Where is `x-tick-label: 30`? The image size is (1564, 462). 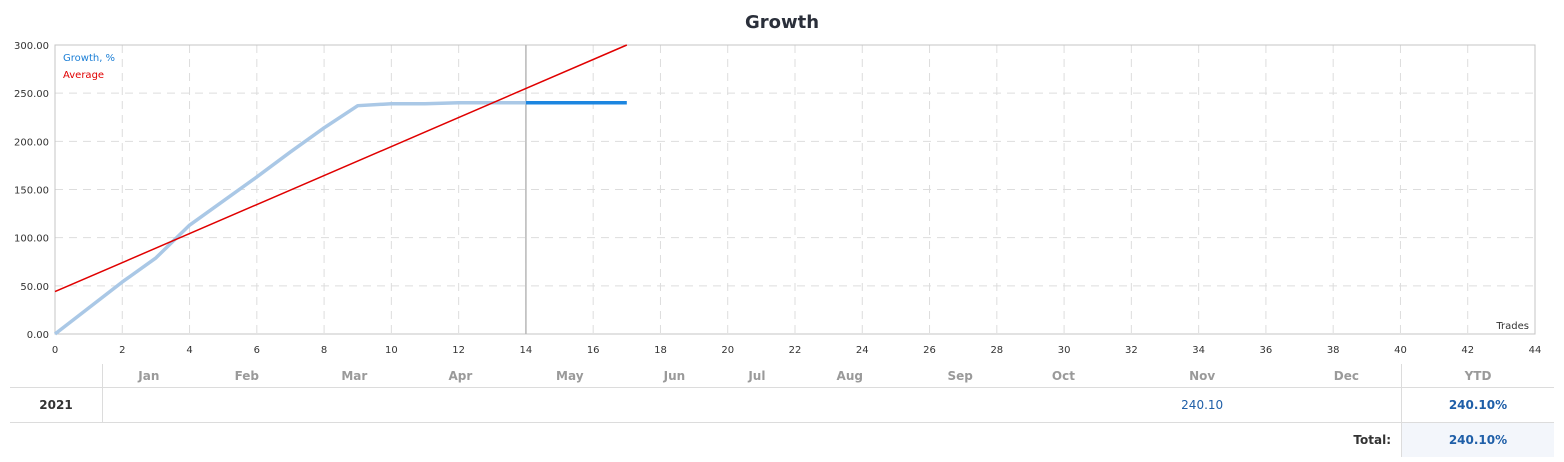
x-tick-label: 30 is located at coordinates (1064, 350).